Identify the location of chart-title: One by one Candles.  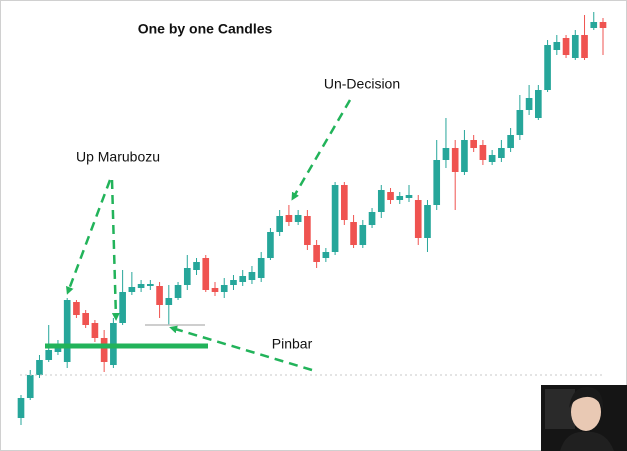
(205, 29).